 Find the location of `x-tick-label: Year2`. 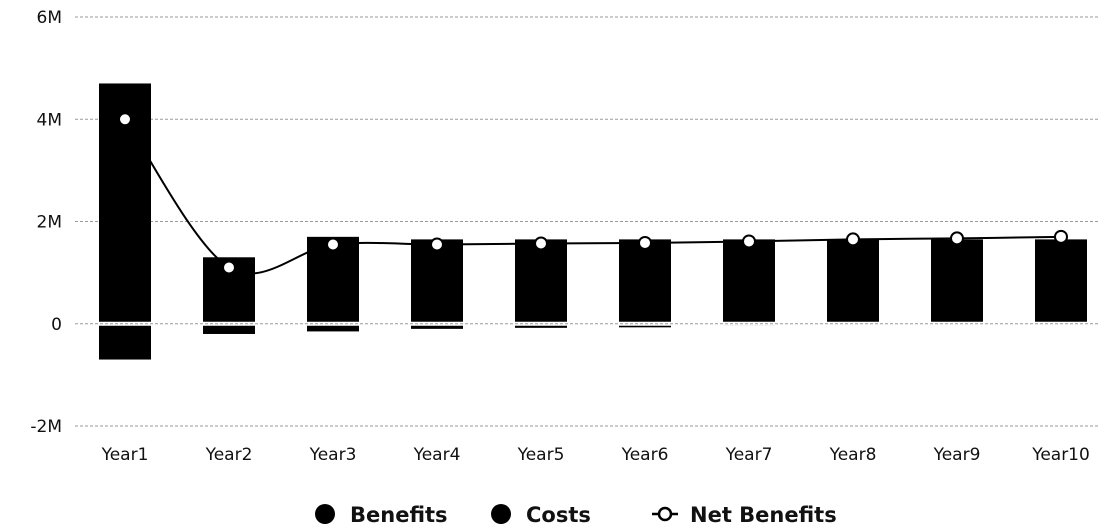

x-tick-label: Year2 is located at coordinates (229, 455).